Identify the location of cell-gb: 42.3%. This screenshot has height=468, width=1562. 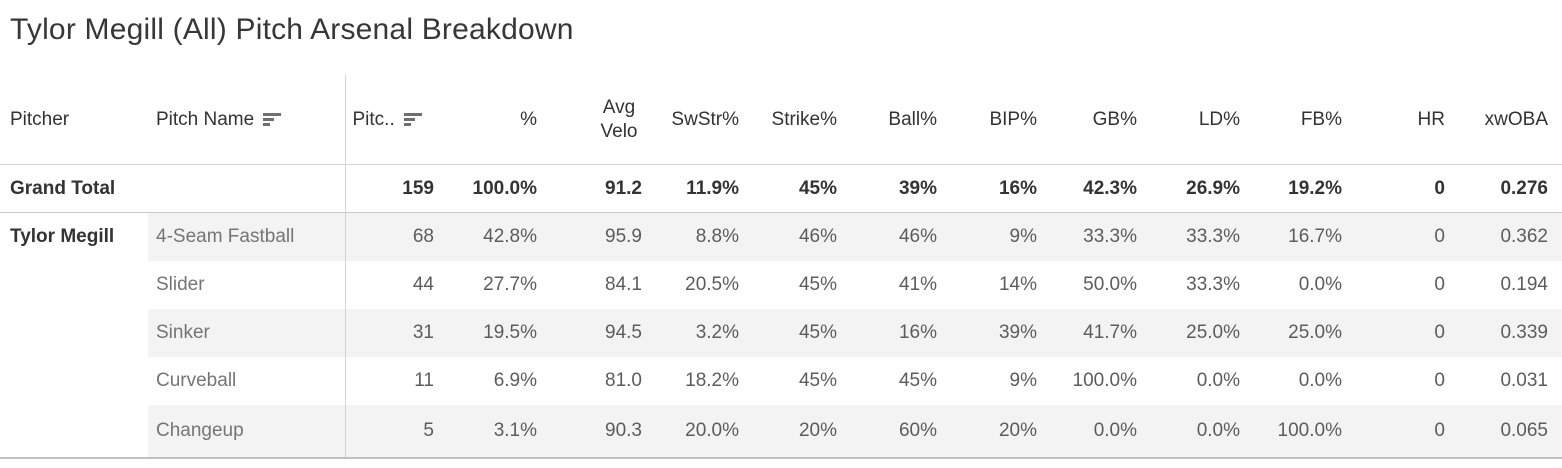
(1090, 188).